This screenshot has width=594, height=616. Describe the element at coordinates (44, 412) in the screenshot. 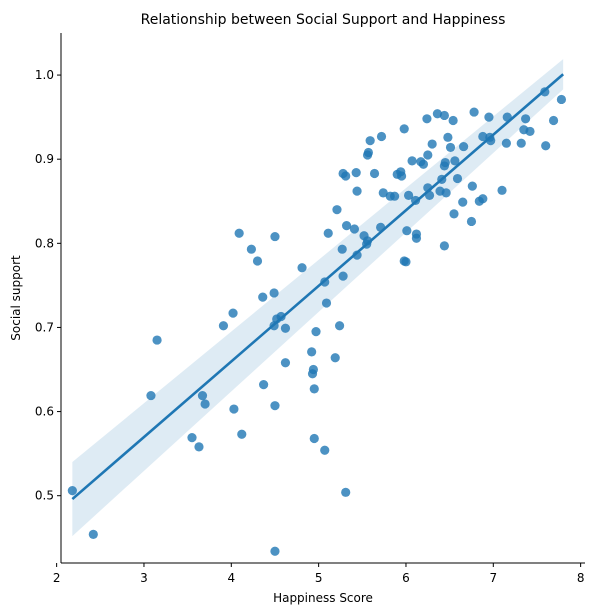

I see `y-tick-label: 0.6` at that location.